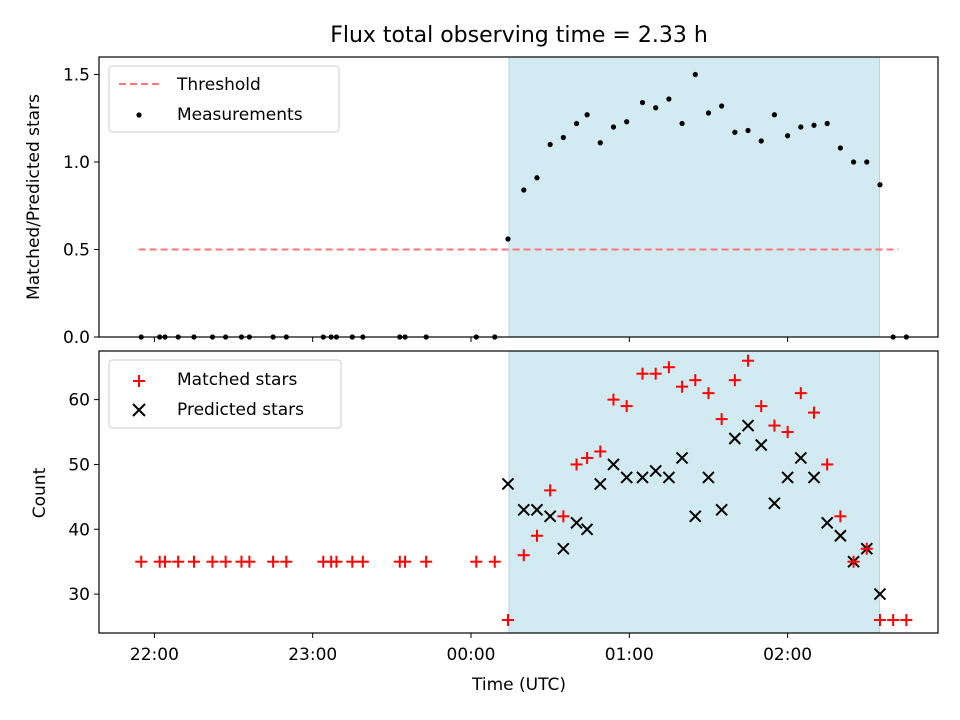  Describe the element at coordinates (79, 595) in the screenshot. I see `bottom-y-tick-label: 30` at that location.